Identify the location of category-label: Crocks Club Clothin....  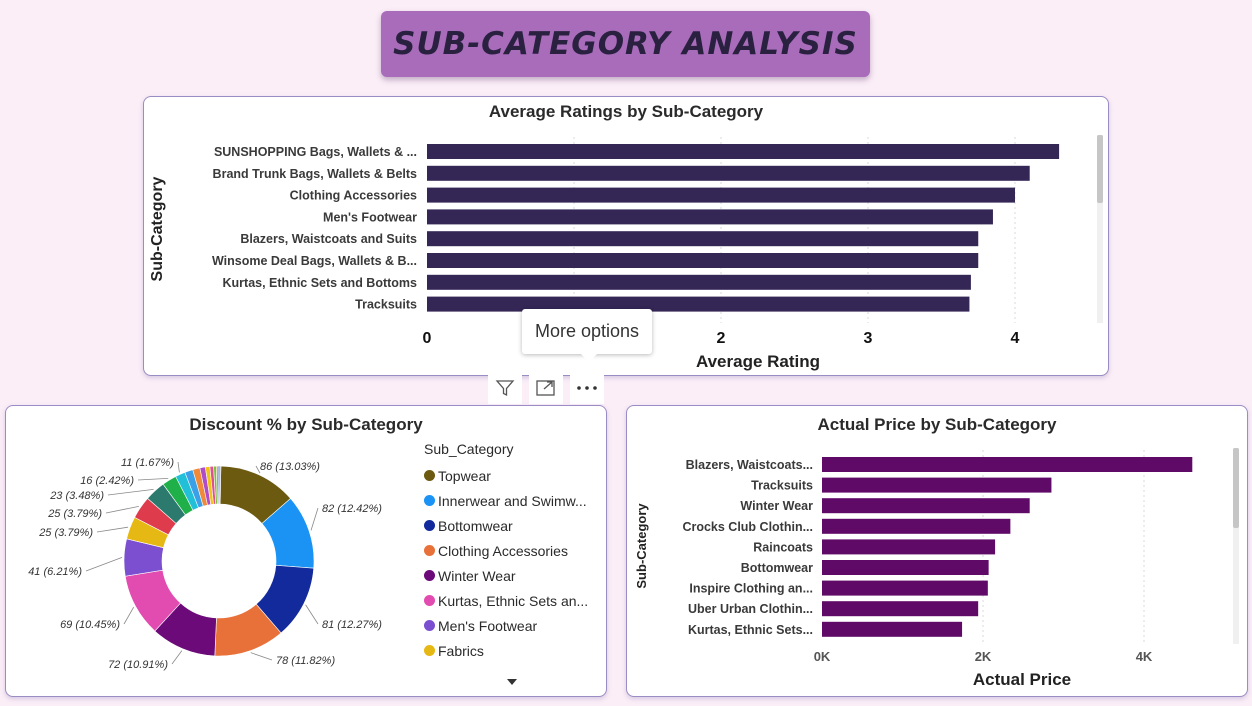
(747, 527).